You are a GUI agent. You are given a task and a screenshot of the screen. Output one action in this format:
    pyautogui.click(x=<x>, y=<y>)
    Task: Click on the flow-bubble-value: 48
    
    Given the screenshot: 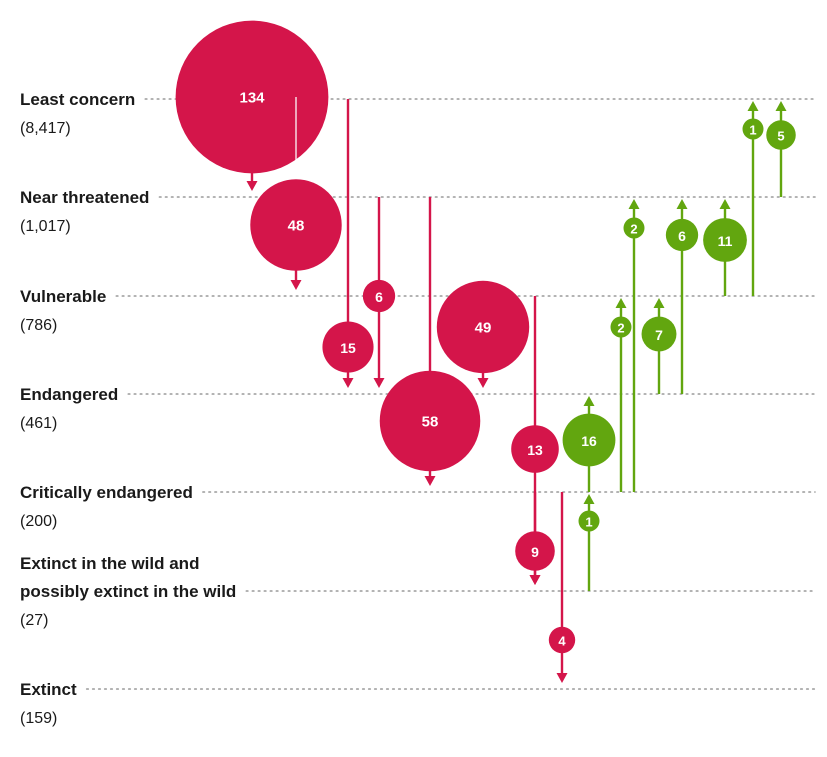 What is the action you would take?
    pyautogui.click(x=296, y=226)
    